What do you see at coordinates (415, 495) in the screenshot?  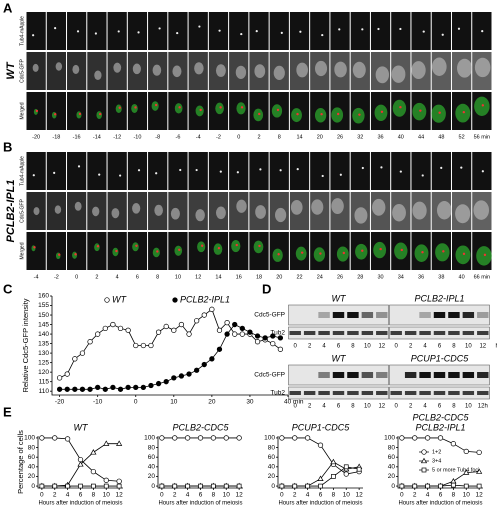 I see `x-tick-label: 2` at bounding box center [415, 495].